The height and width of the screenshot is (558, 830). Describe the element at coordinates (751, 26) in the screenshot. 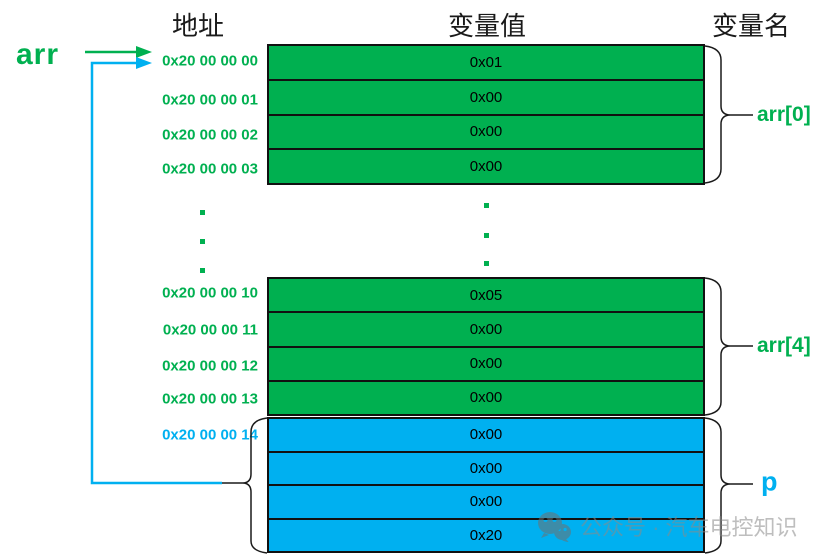

I see `column-header-name: 变量名` at that location.